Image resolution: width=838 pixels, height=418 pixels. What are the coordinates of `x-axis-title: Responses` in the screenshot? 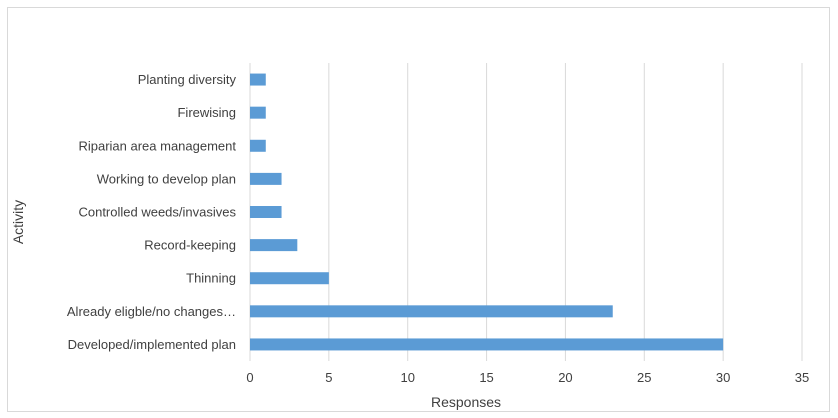 It's located at (466, 402).